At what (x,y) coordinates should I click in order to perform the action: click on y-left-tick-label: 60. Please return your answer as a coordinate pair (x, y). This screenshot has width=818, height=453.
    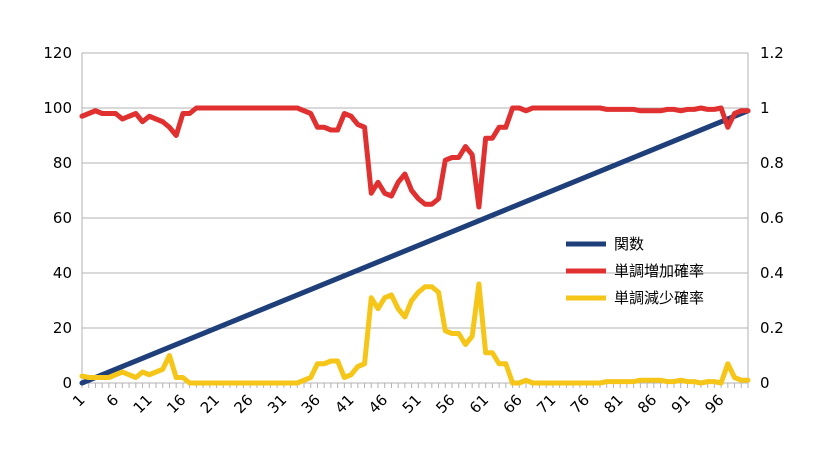
    Looking at the image, I should click on (62, 218).